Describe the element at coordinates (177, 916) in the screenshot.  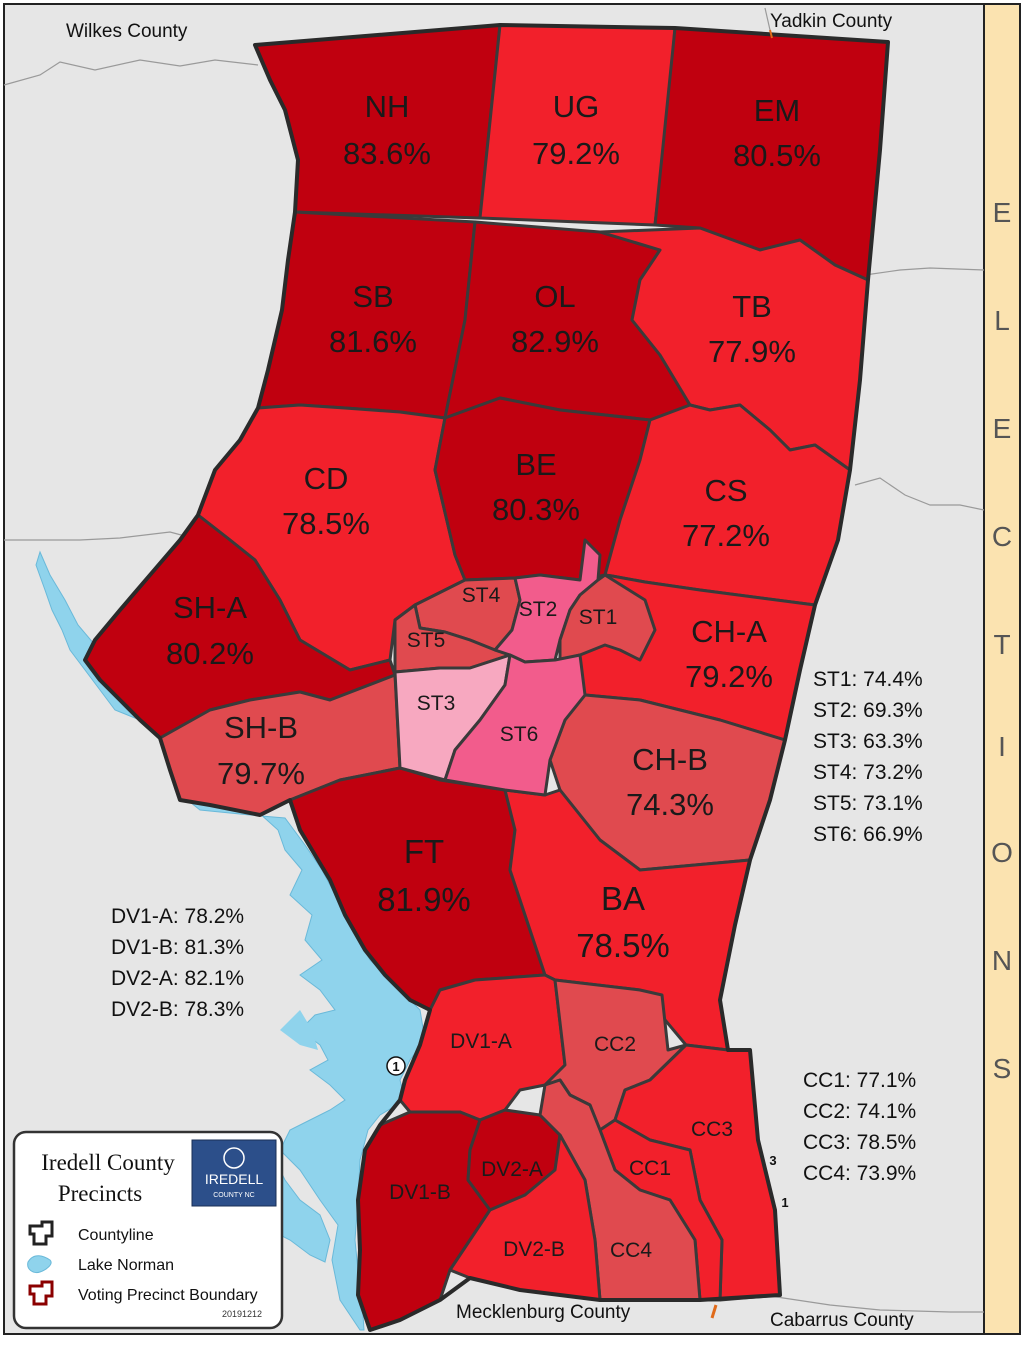
I see `list-item: DV1-A: 78.2%` at that location.